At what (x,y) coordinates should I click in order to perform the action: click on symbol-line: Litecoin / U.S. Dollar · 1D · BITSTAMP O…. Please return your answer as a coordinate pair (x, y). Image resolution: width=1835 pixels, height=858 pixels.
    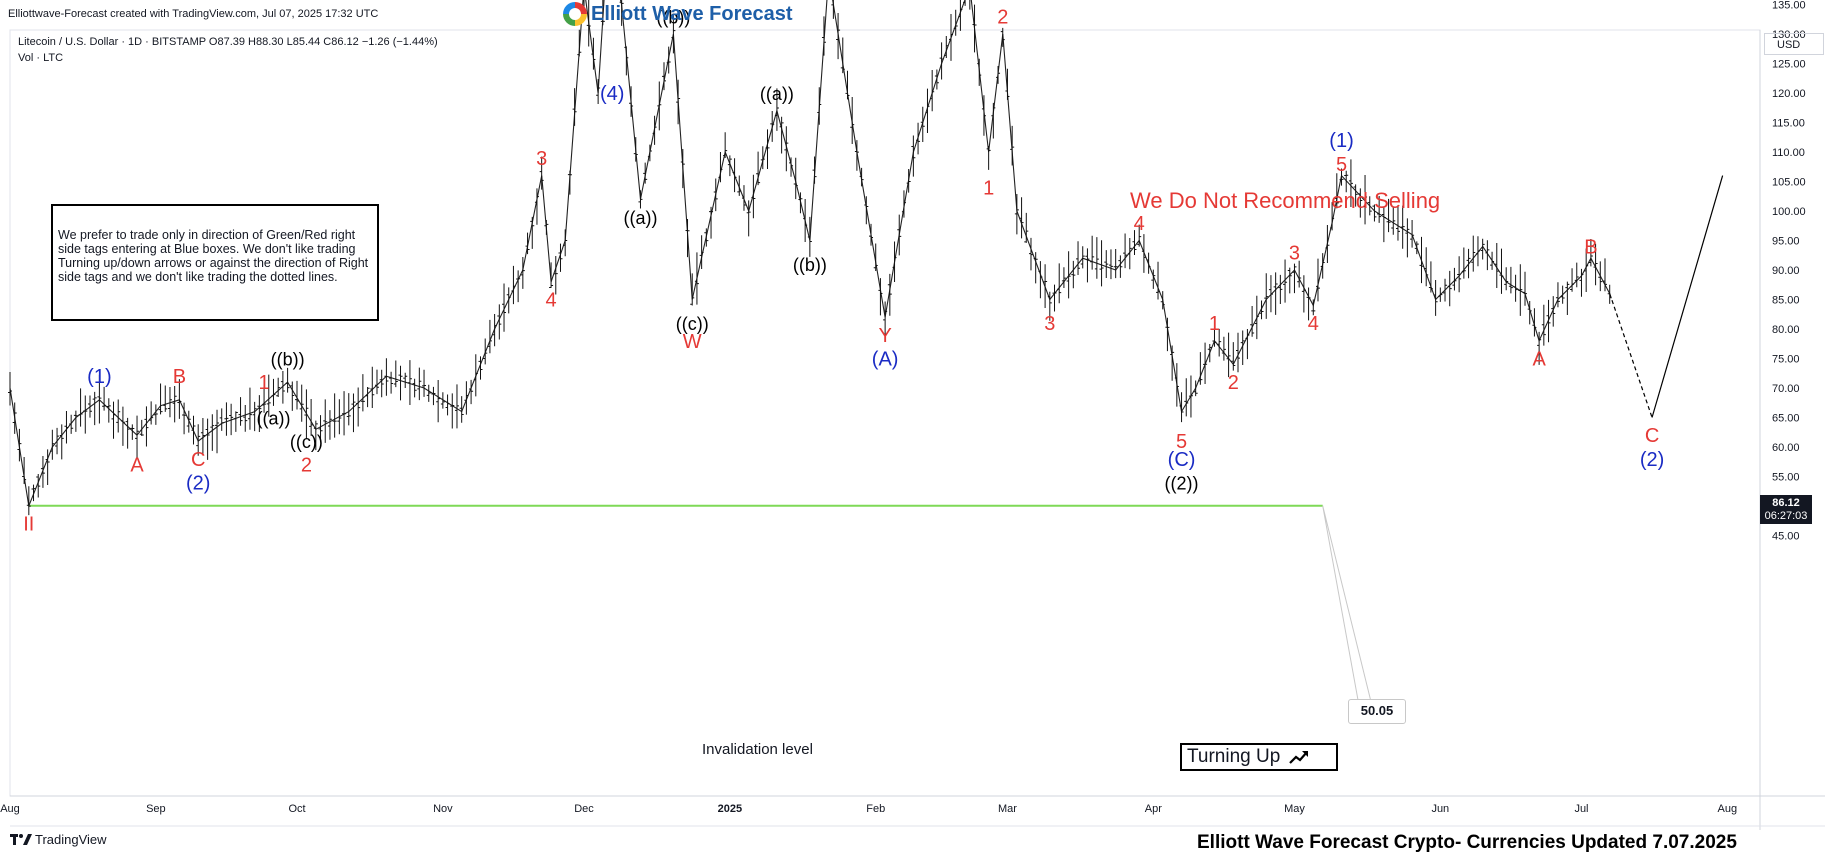
    Looking at the image, I should click on (228, 42).